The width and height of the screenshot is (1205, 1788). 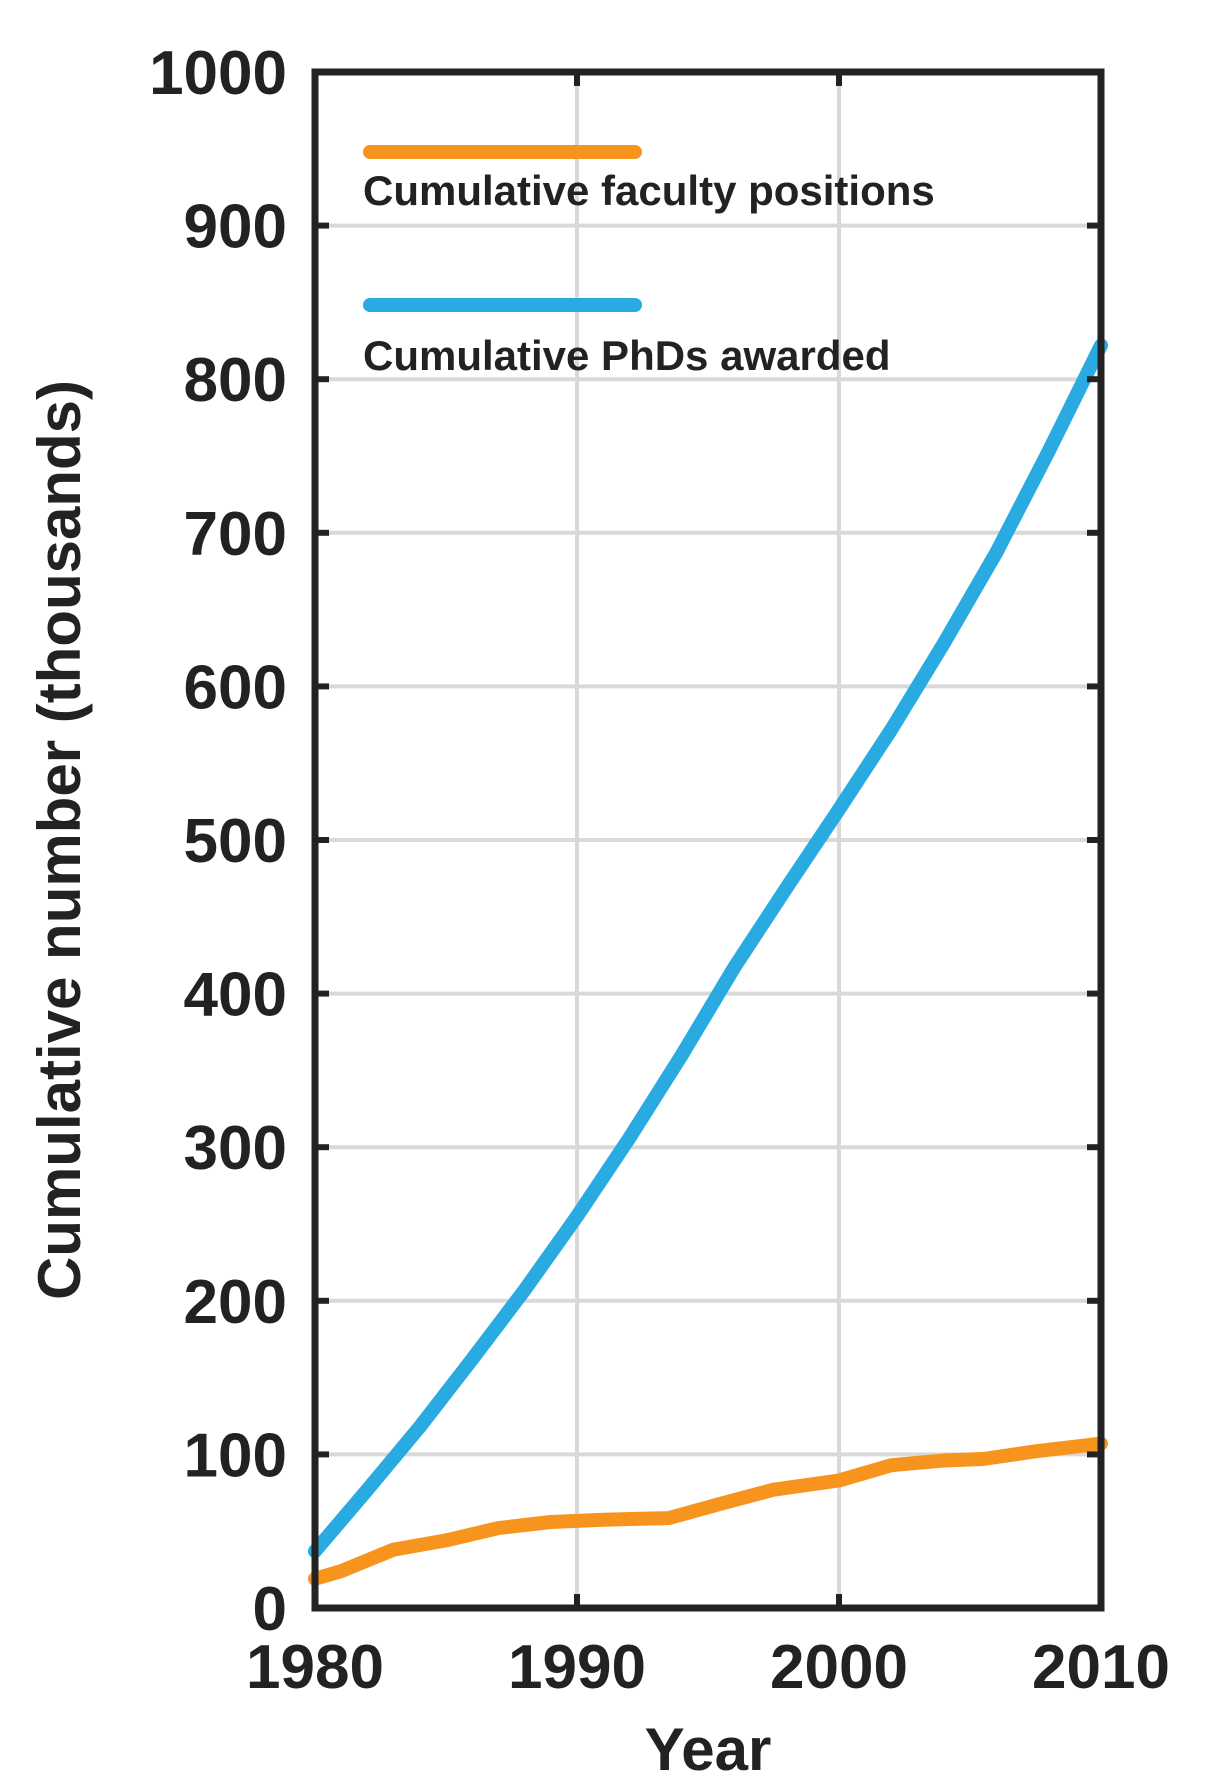 What do you see at coordinates (626, 355) in the screenshot?
I see `legend-label: Cumulative PhDs awarded` at bounding box center [626, 355].